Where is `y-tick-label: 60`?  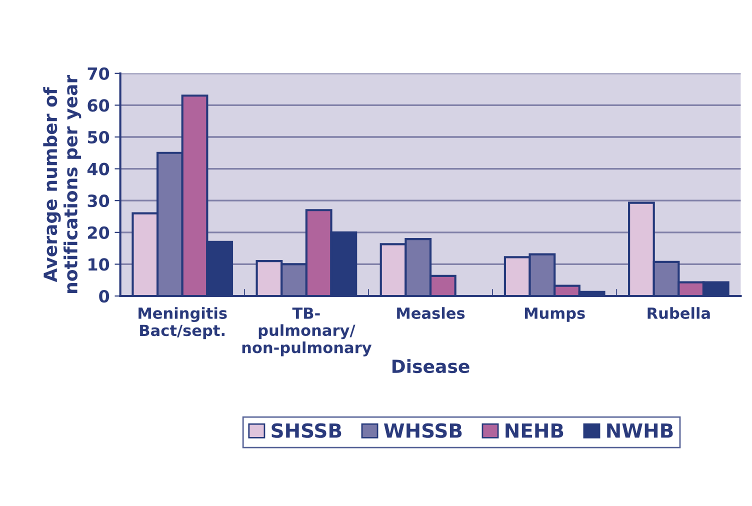 y-tick-label: 60 is located at coordinates (99, 105).